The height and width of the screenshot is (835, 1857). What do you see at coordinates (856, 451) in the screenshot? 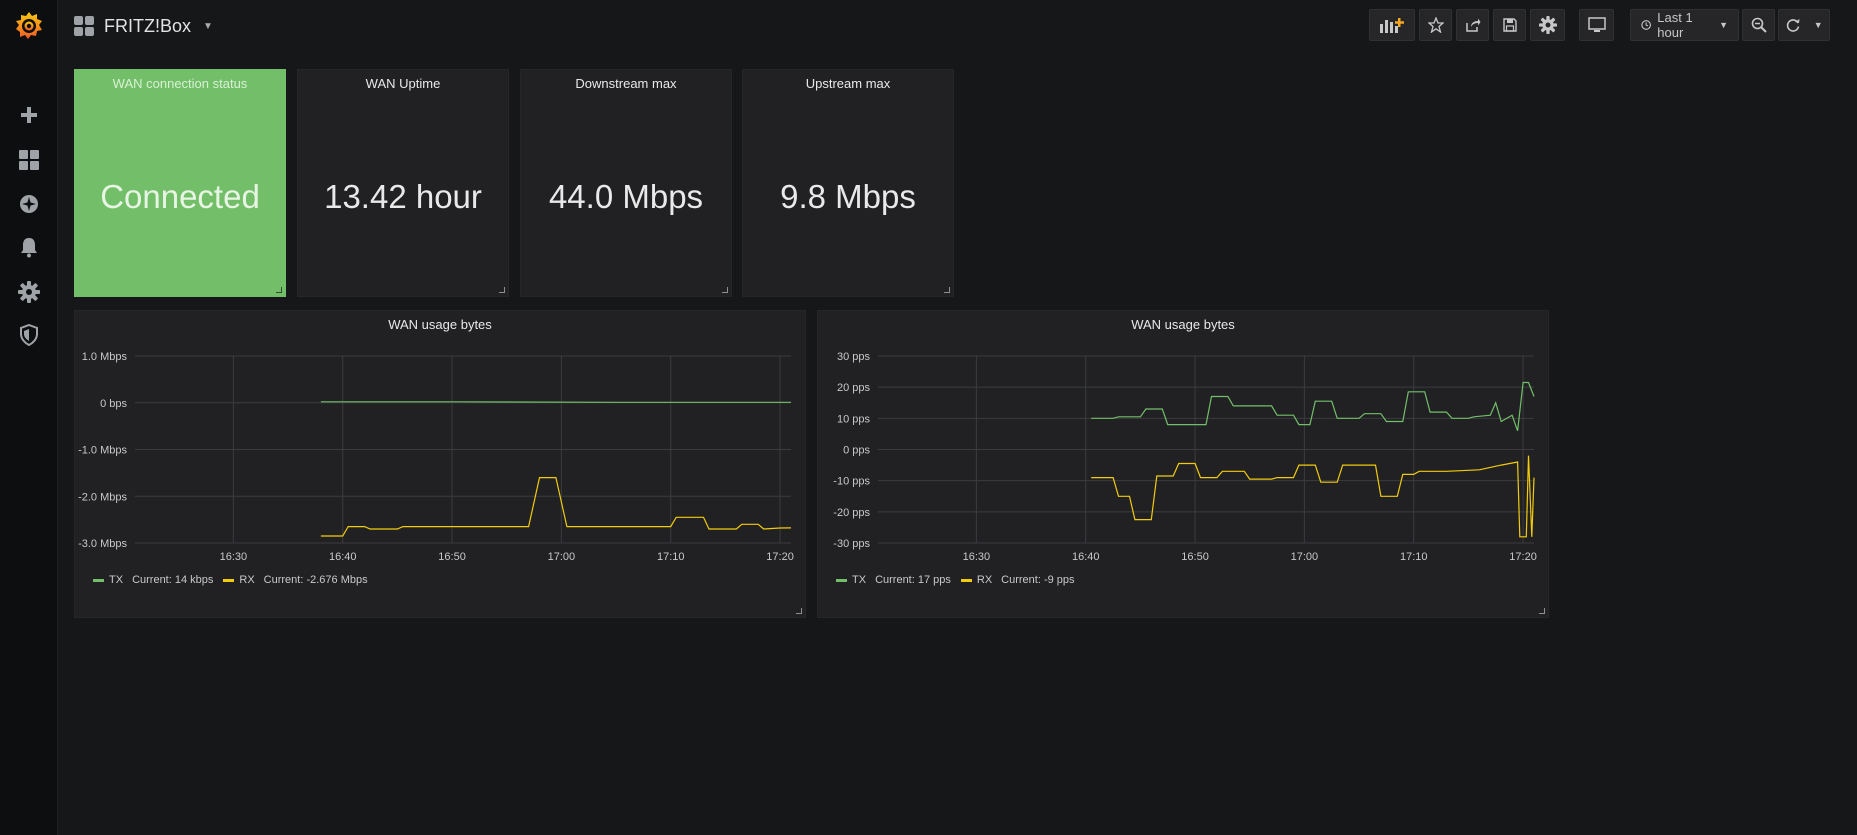
I see `y-tick-label: 0 pps` at bounding box center [856, 451].